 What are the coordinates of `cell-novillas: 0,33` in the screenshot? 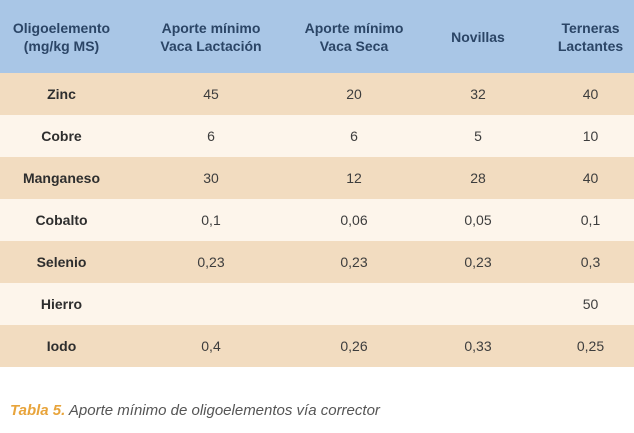 It's located at (478, 346).